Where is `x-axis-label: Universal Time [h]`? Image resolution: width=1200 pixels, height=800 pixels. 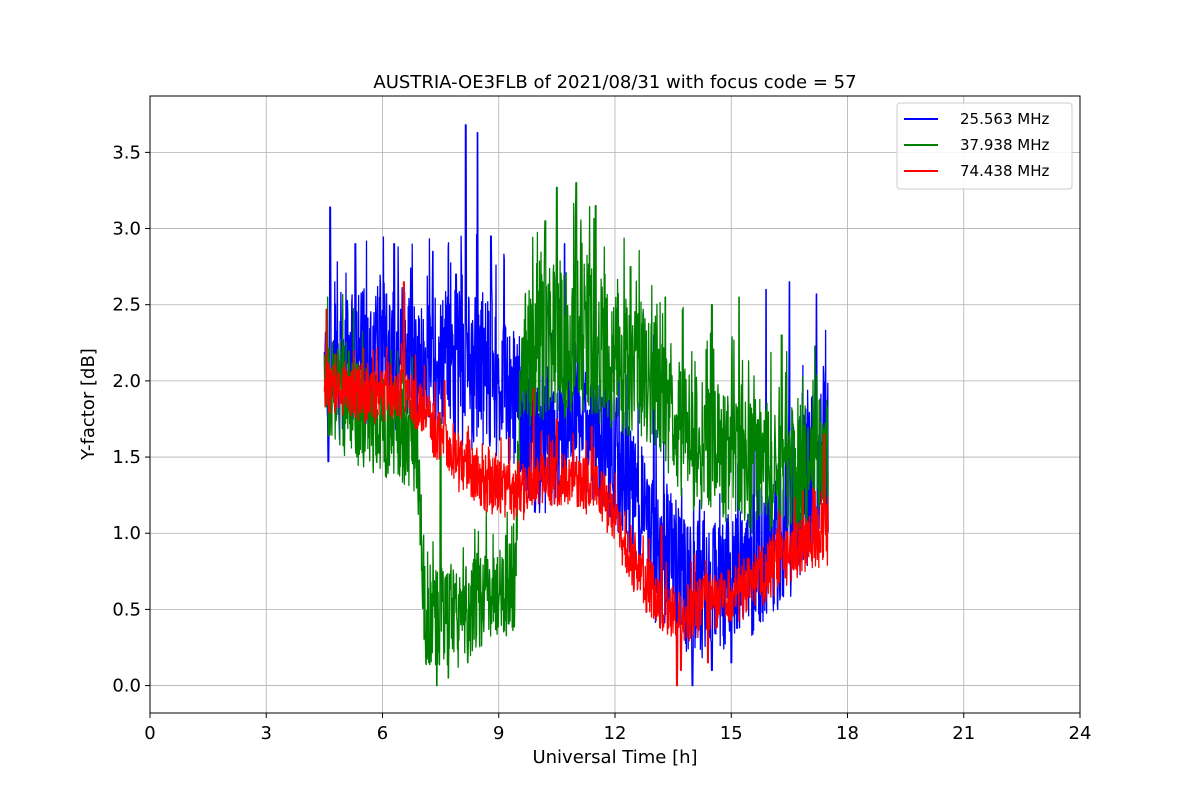
x-axis-label: Universal Time [h] is located at coordinates (614, 757).